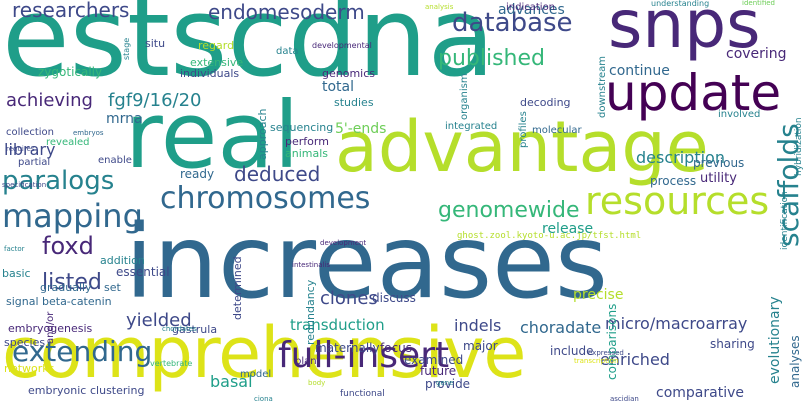 Image resolution: width=808 pixels, height=404 pixels. What do you see at coordinates (434, 360) in the screenshot?
I see `cloud-word: examined` at bounding box center [434, 360].